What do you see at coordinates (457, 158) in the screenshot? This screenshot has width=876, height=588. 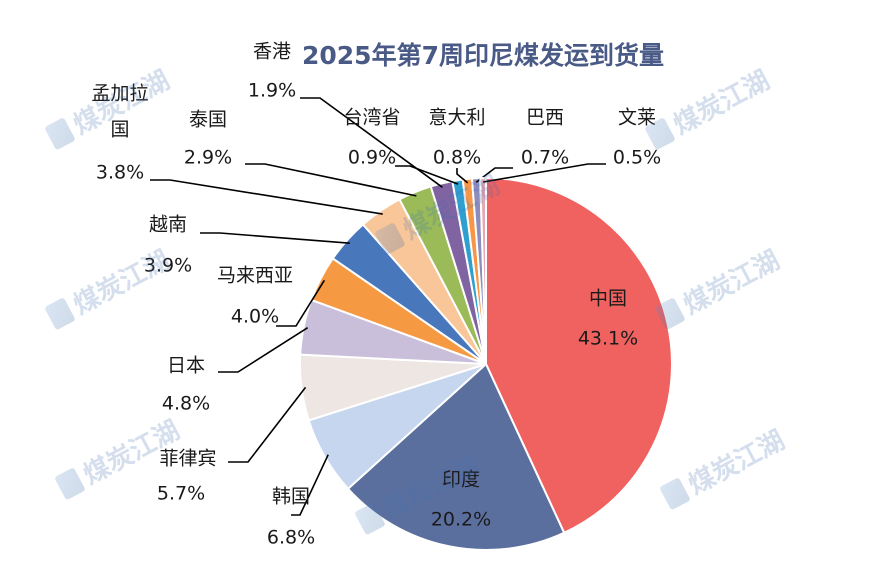 I see `slice-value-label: 0.8%` at bounding box center [457, 158].